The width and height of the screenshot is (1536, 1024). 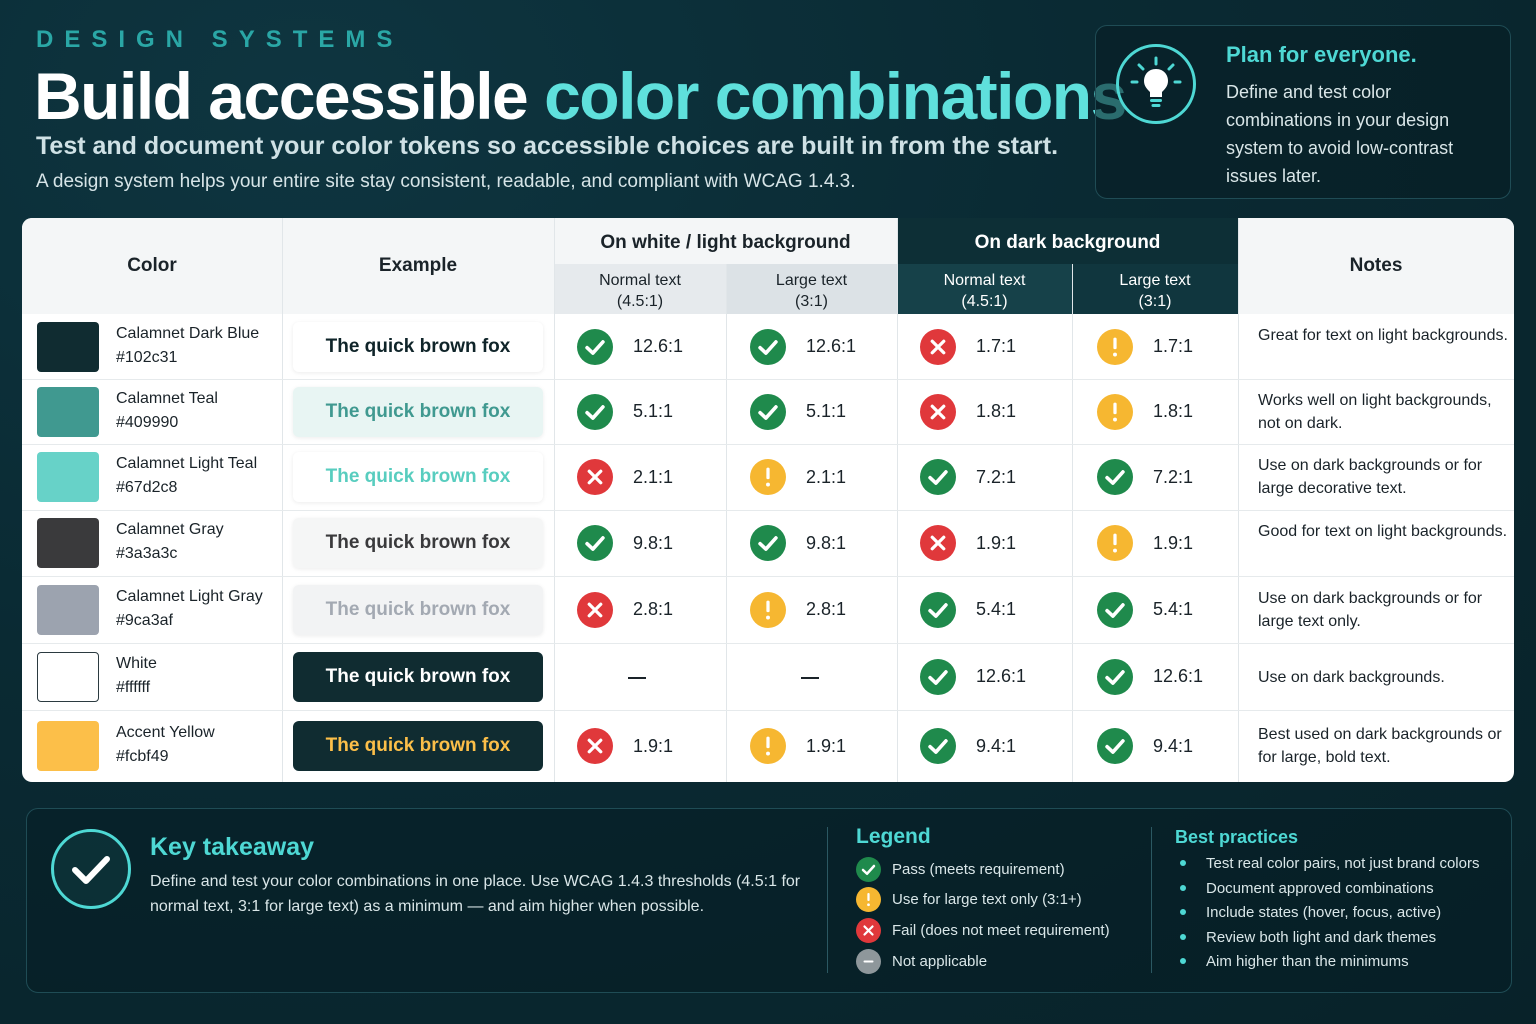 I want to click on contrast-ratio: 1.8:1, so click(x=1173, y=411).